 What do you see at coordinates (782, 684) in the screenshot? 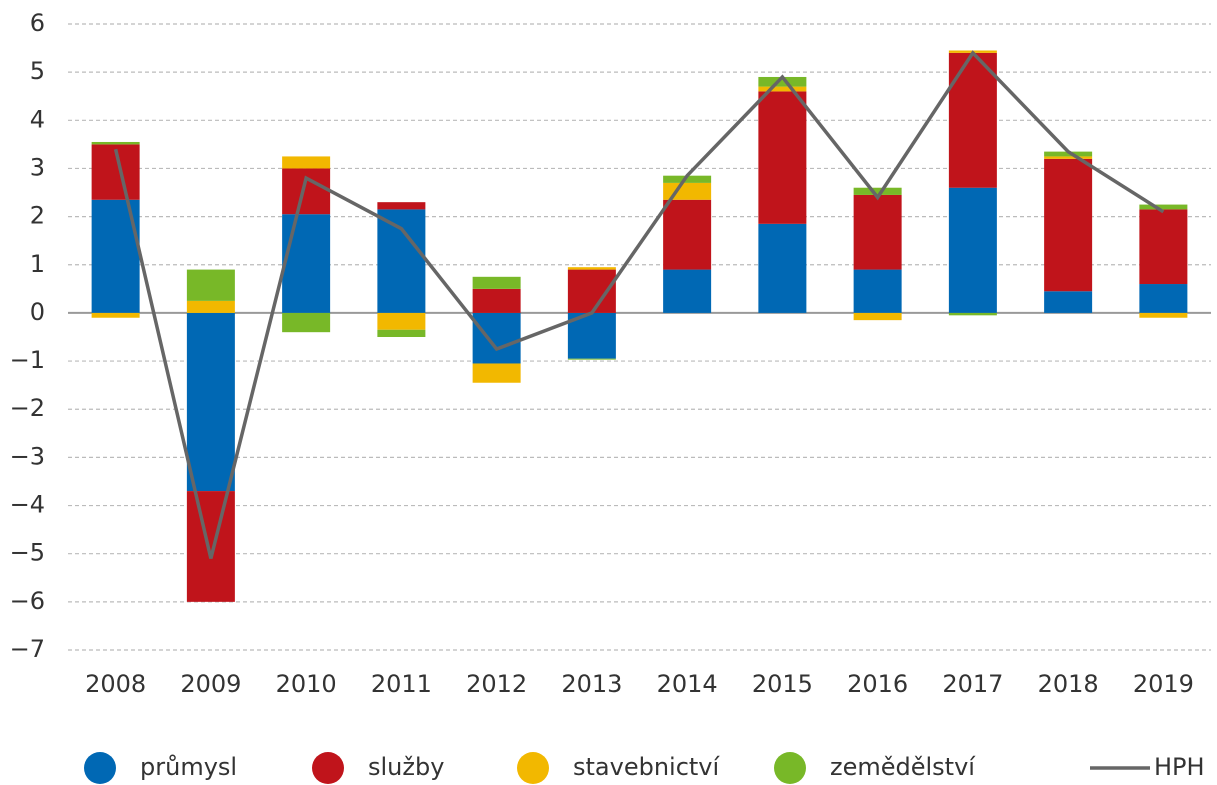
I see `x-tick-label: 2015` at bounding box center [782, 684].